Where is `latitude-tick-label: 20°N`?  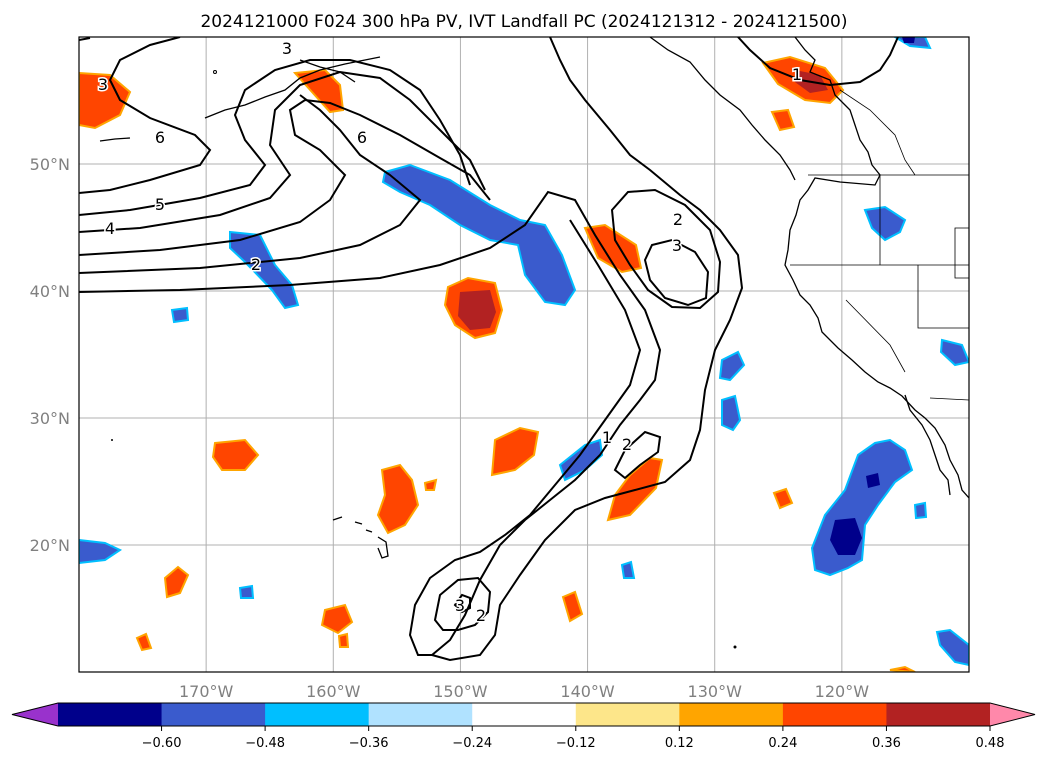
latitude-tick-label: 20°N is located at coordinates (50, 545).